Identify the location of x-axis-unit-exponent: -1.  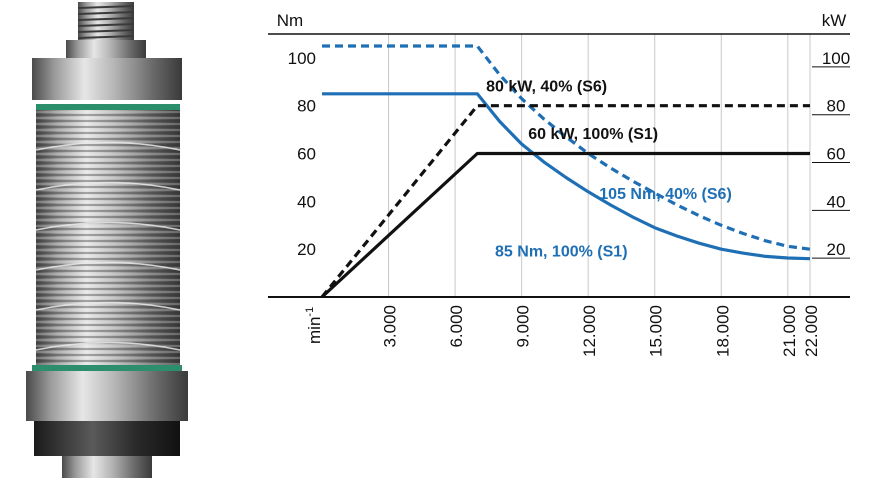
(310, 312).